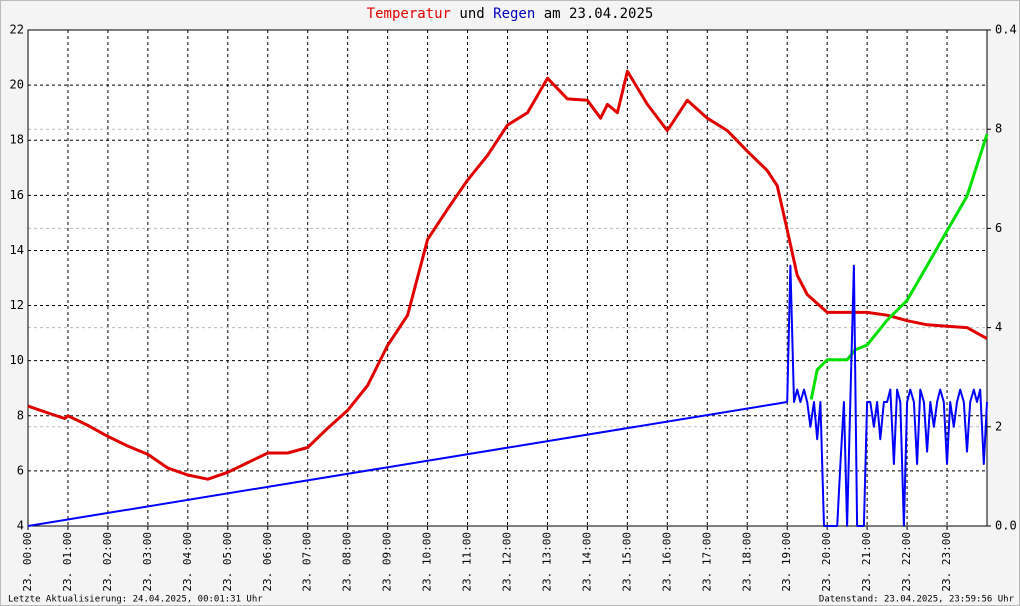 This screenshot has height=606, width=1020. Describe the element at coordinates (187, 562) in the screenshot. I see `x-tick-label: 23. 04:00` at that location.